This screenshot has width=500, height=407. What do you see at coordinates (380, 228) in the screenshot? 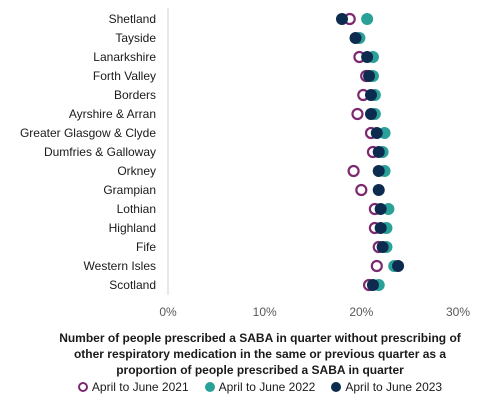
I see `dot-april-to-june-2023-highland` at bounding box center [380, 228].